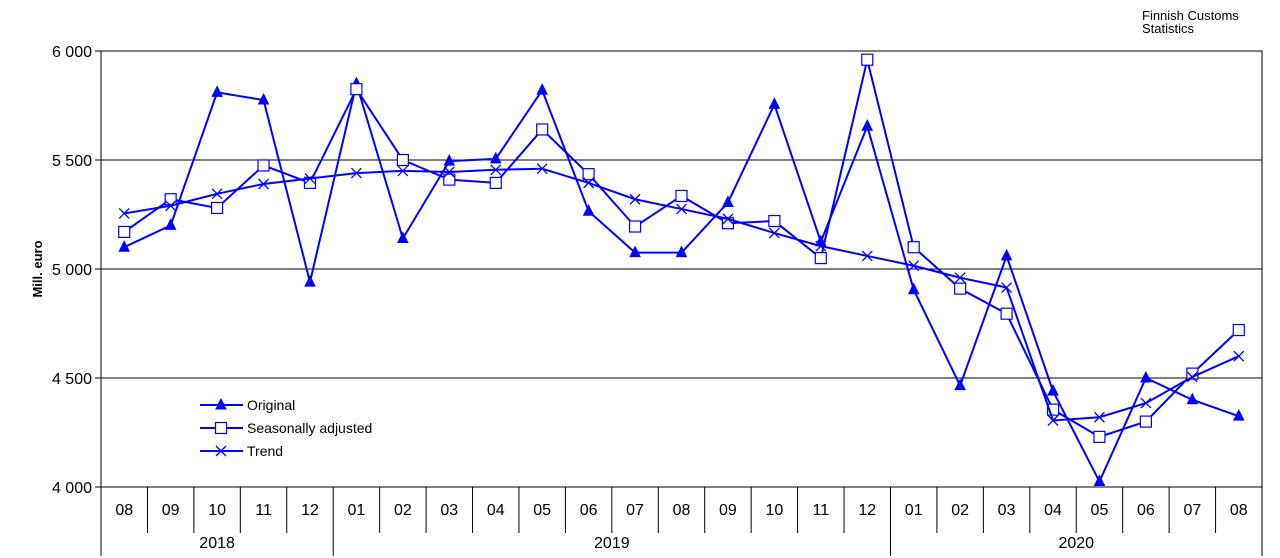 Image resolution: width=1280 pixels, height=558 pixels. I want to click on y-tick-label: 6 000, so click(72, 52).